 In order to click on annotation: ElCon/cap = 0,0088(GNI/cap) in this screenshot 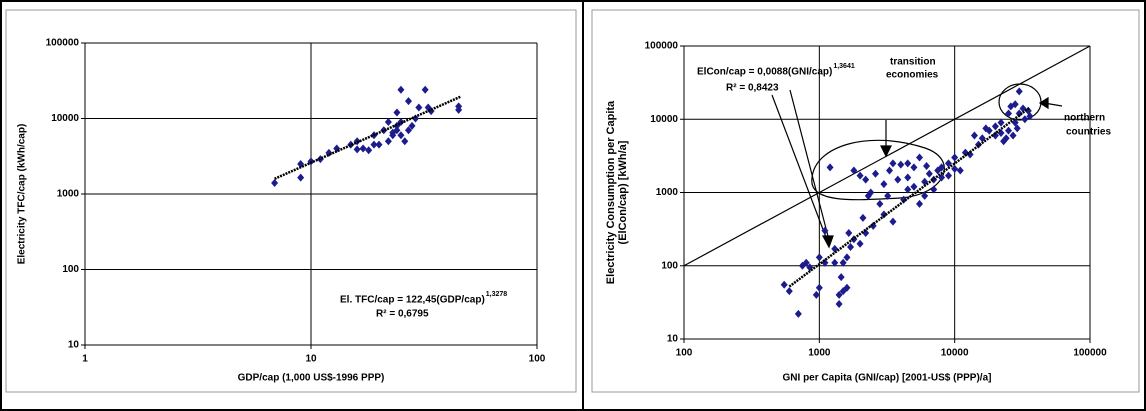, I will do `click(764, 72)`.